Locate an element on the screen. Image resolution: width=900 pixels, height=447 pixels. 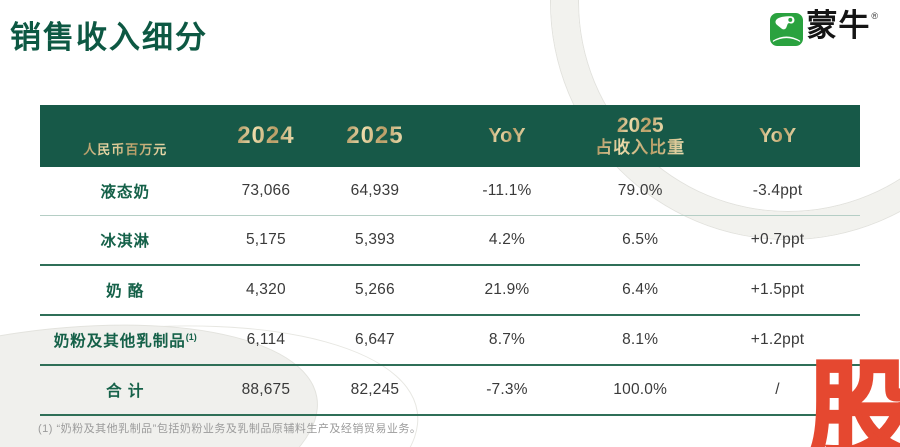
value-2024: 6,114 is located at coordinates (266, 339).